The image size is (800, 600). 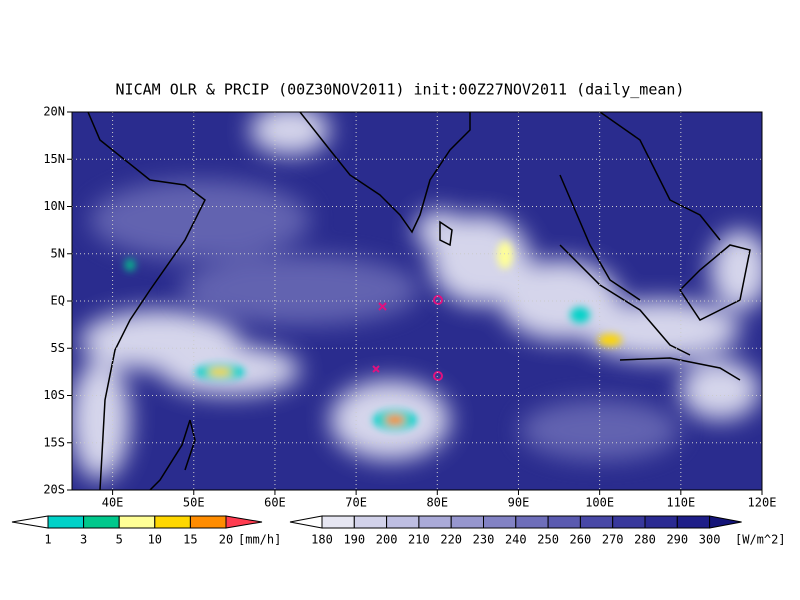 I want to click on colorbar-label: 240, so click(x=516, y=540).